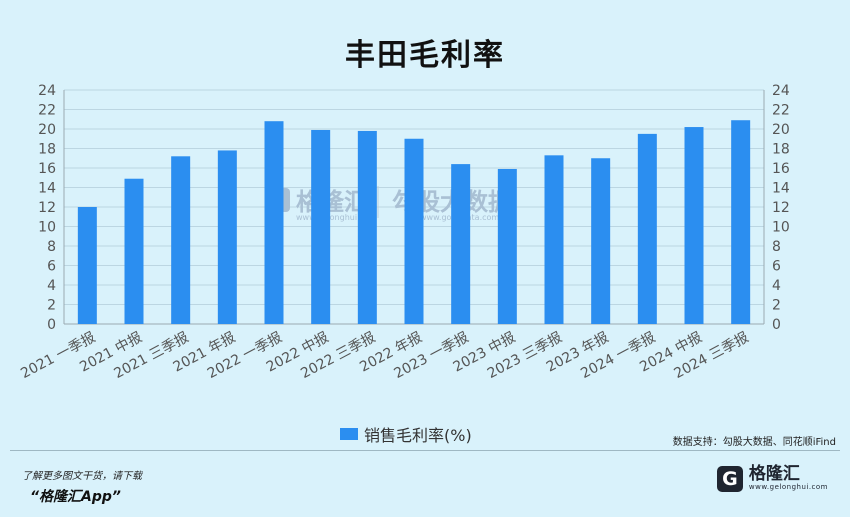 The height and width of the screenshot is (517, 850). What do you see at coordinates (51, 325) in the screenshot?
I see `y-tick-label-left: 0` at bounding box center [51, 325].